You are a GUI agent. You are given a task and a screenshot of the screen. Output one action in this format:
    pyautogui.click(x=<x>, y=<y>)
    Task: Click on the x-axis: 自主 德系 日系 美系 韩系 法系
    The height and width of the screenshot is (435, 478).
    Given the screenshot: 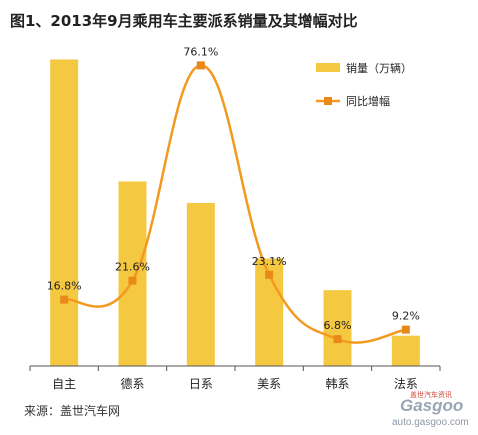 What is the action you would take?
    pyautogui.click(x=235, y=378)
    